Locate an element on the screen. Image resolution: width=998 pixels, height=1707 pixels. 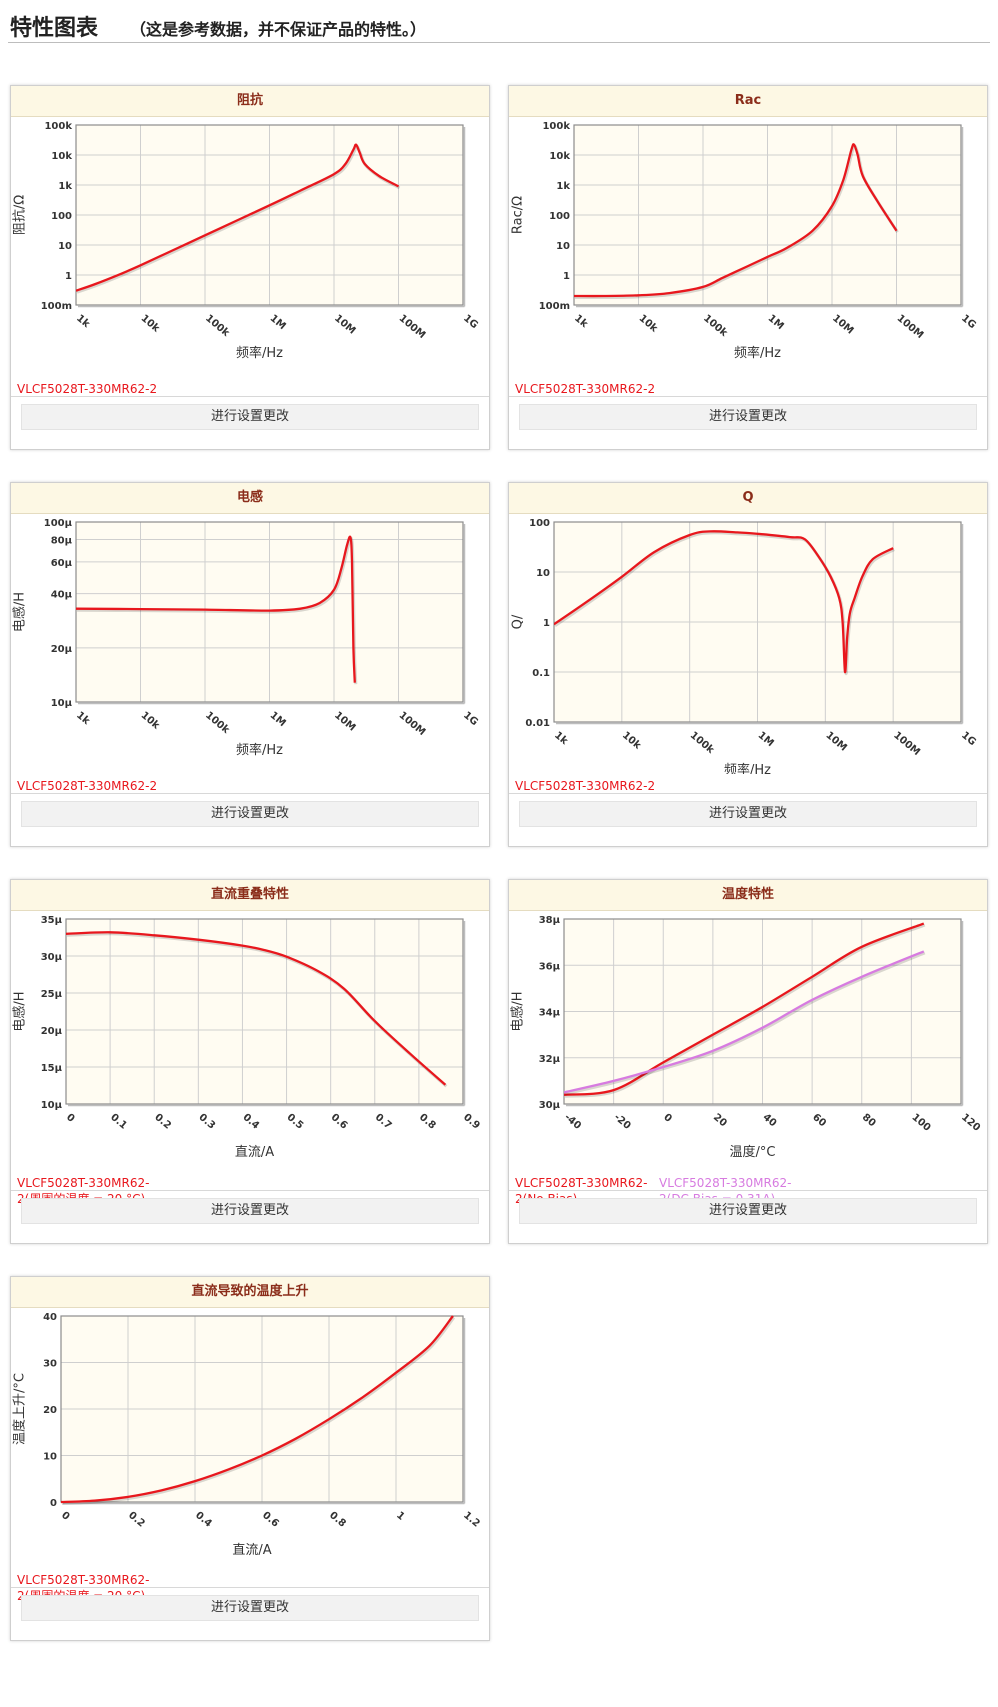
chart-title: 直流导致的温度上升 is located at coordinates (250, 1292).